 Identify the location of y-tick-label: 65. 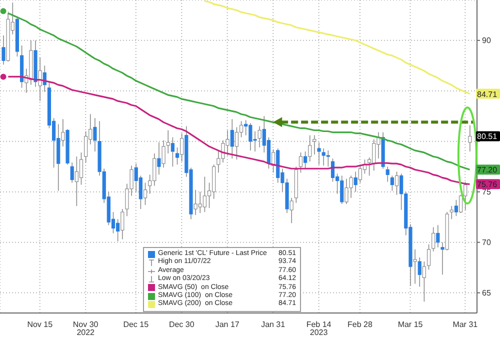
(487, 293).